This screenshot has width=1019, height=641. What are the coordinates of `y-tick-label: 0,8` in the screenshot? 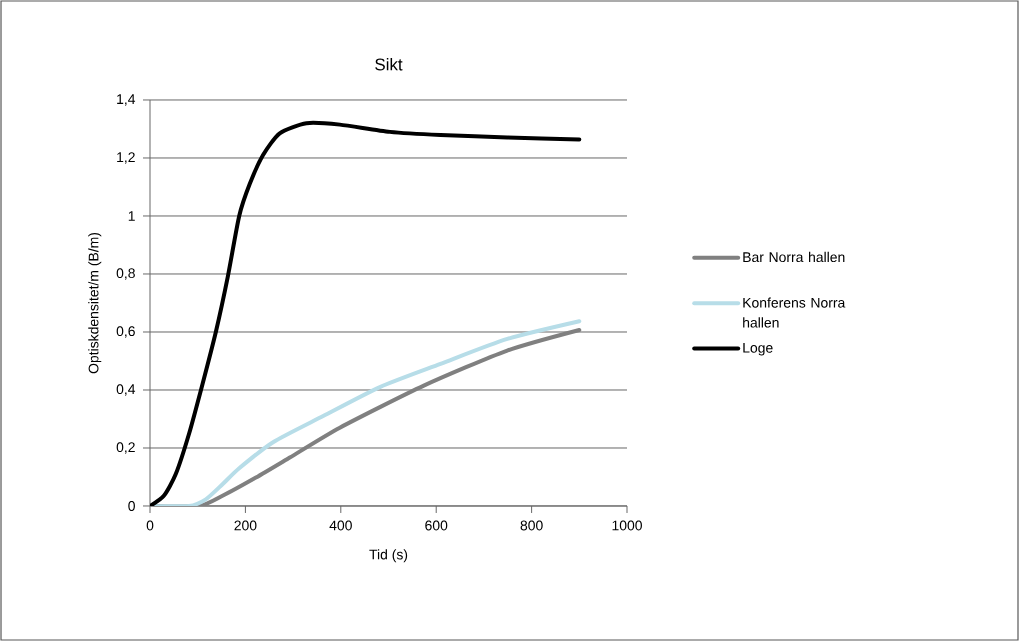 It's located at (125, 274).